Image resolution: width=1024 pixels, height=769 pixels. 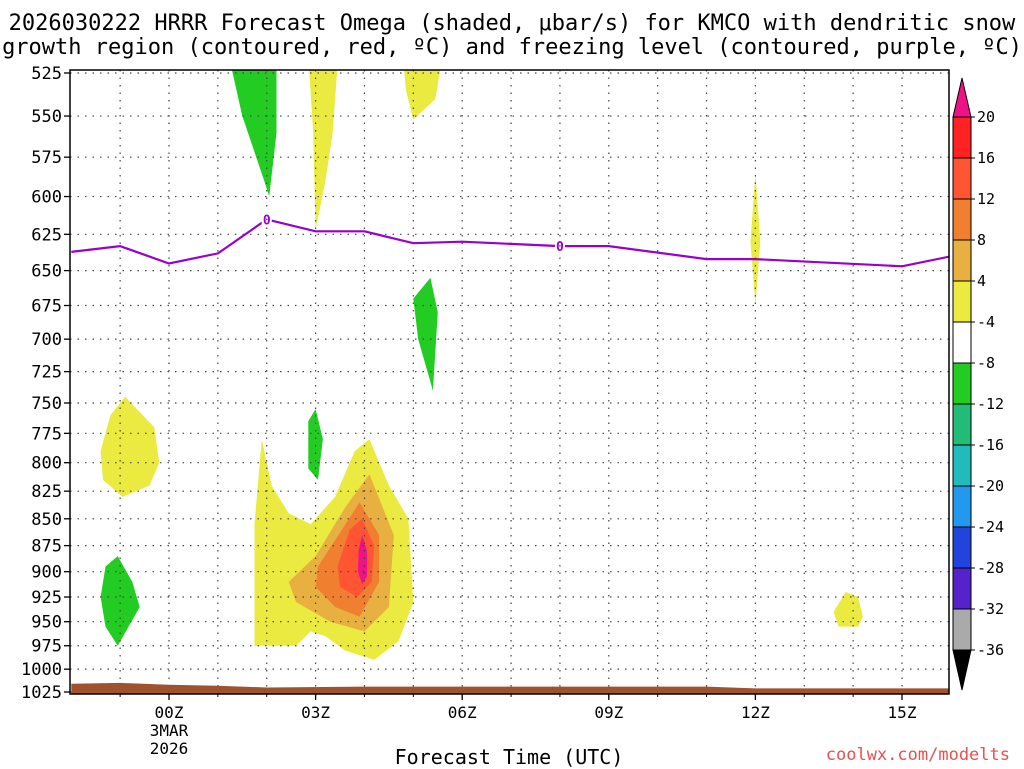 I want to click on colorbar-label: -8, so click(x=986, y=363).